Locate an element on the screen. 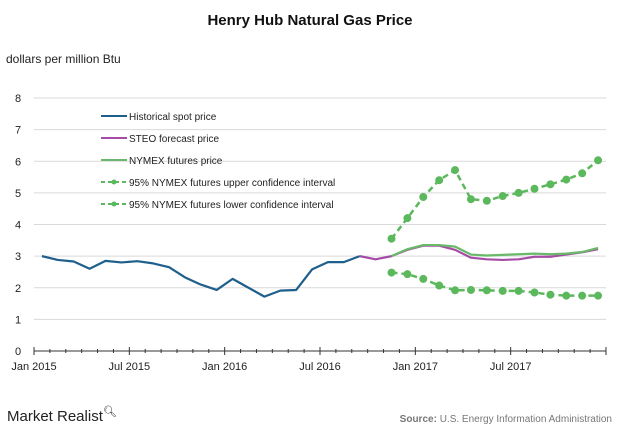  y-tick-label: 8 is located at coordinates (18, 99).